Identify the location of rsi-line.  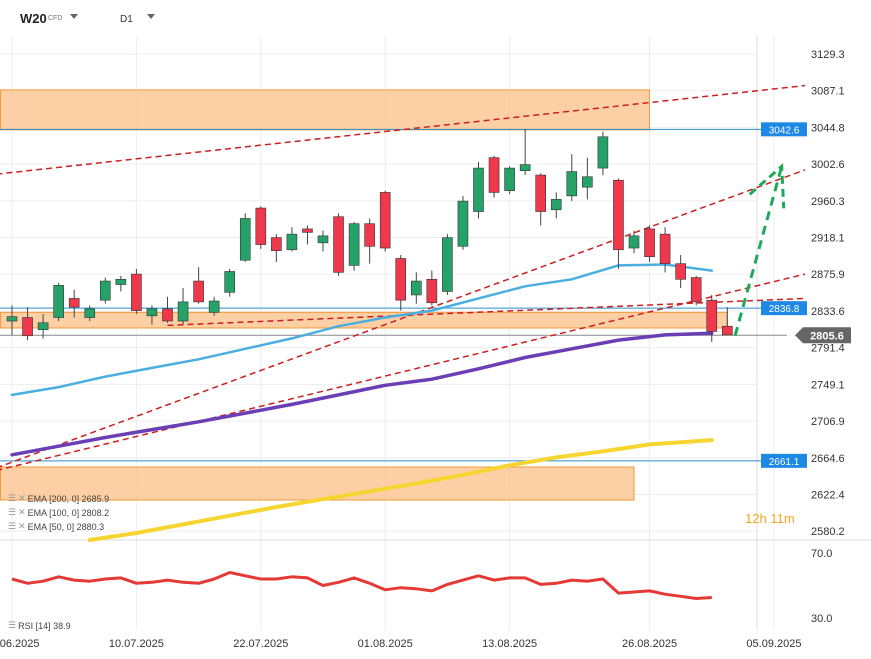
(361, 585).